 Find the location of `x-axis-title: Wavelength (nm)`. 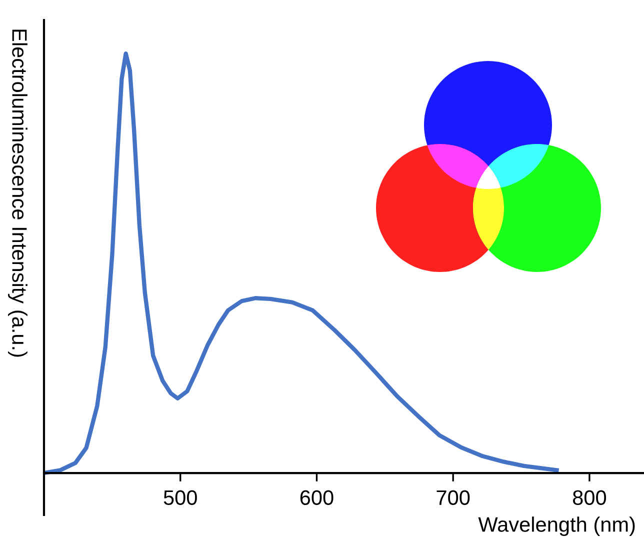

x-axis-title: Wavelength (nm) is located at coordinates (556, 526).